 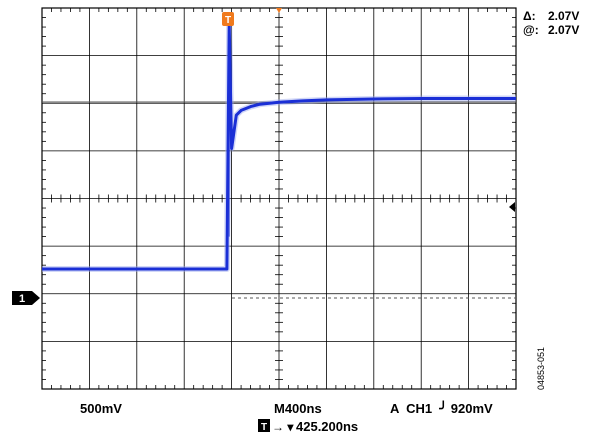 I want to click on trigger-position-arrows: → ▾, so click(x=283, y=427).